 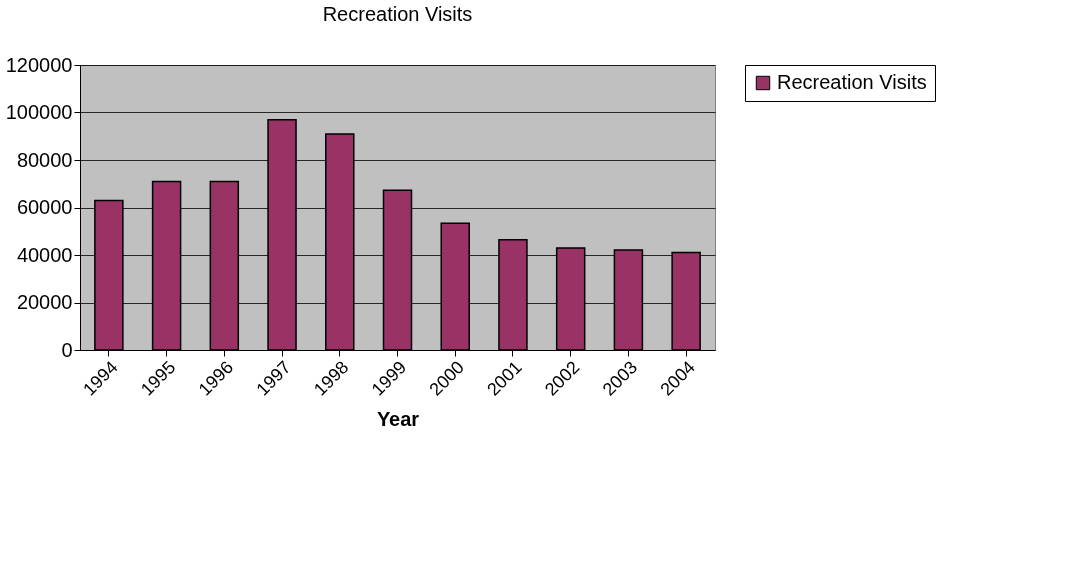 I want to click on y-tick-label: 100000, so click(x=39, y=112).